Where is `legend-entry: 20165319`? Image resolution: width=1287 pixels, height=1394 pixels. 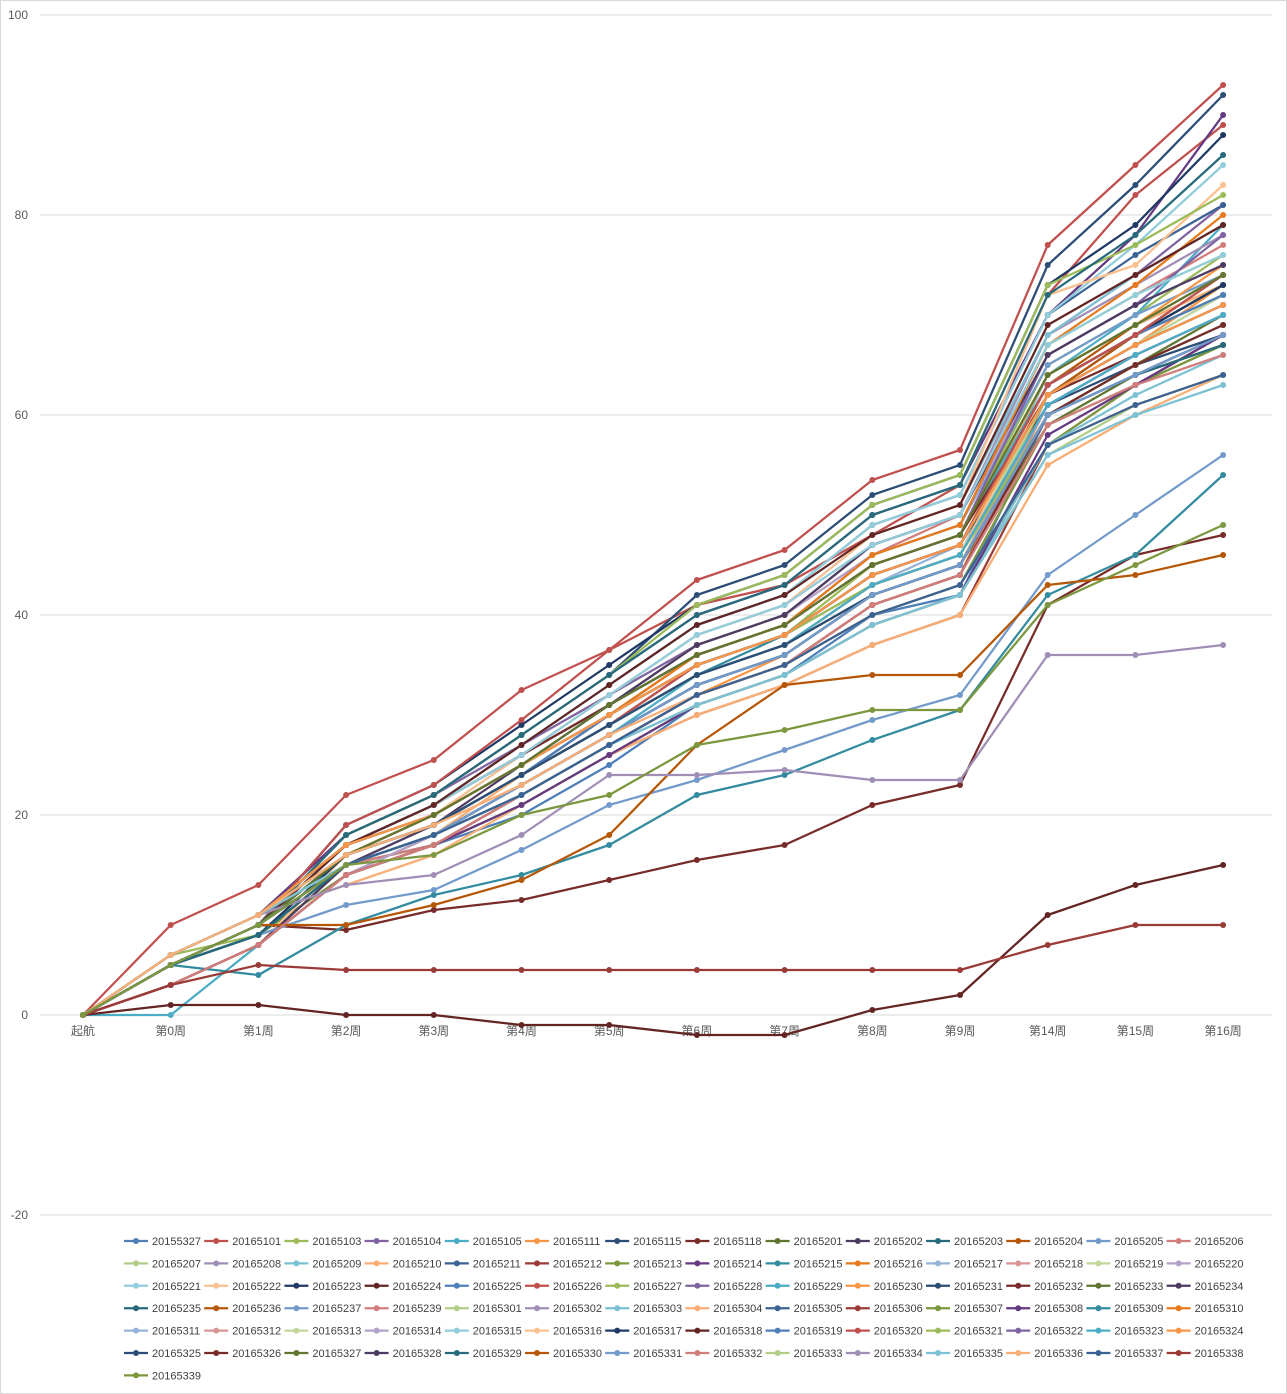
legend-entry: 20165319 is located at coordinates (804, 1332).